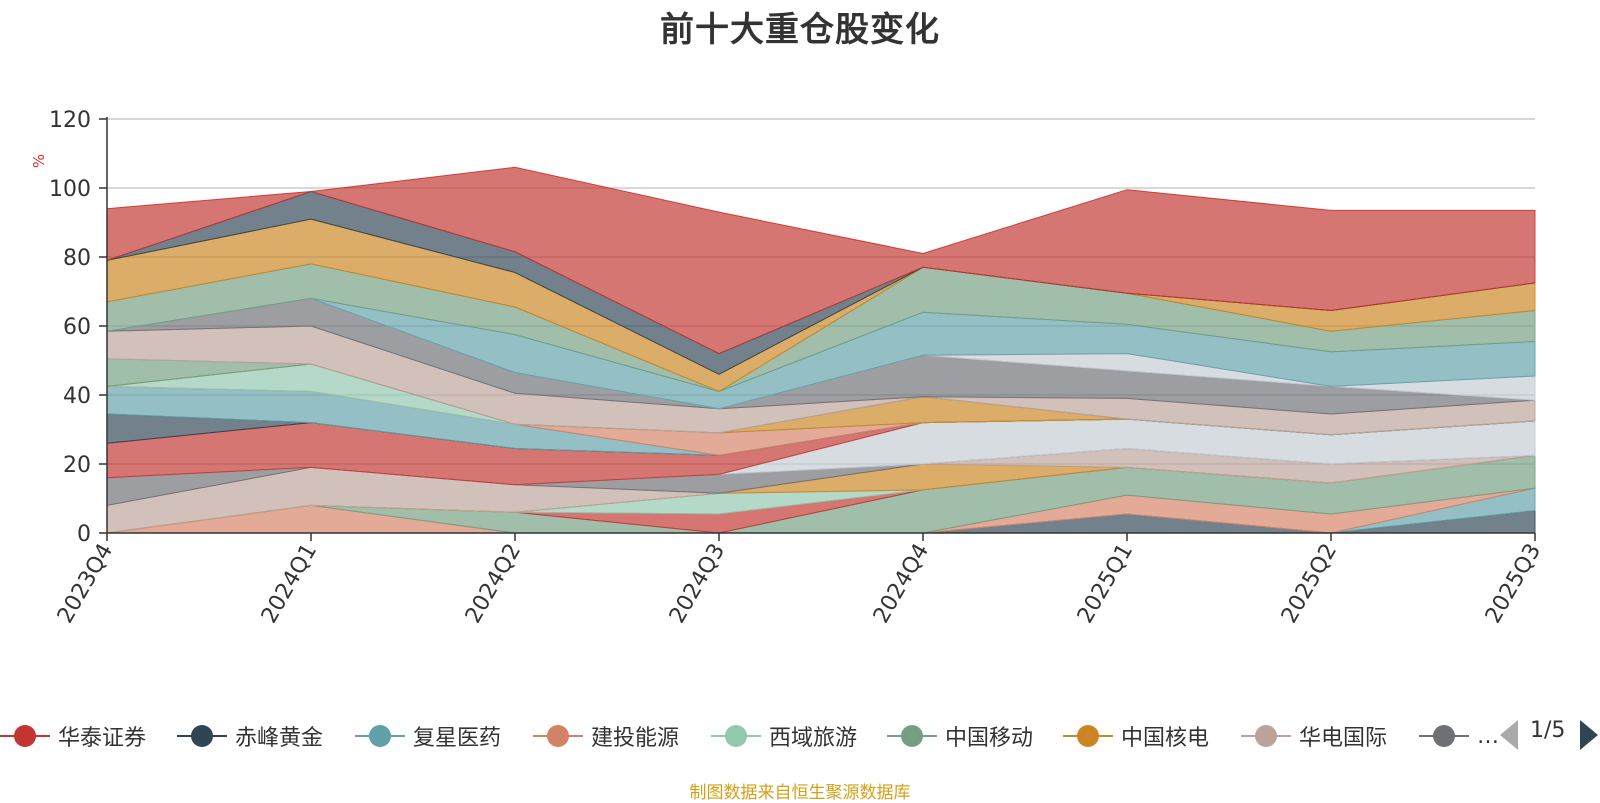  I want to click on y-tick-label: 120, so click(70, 120).